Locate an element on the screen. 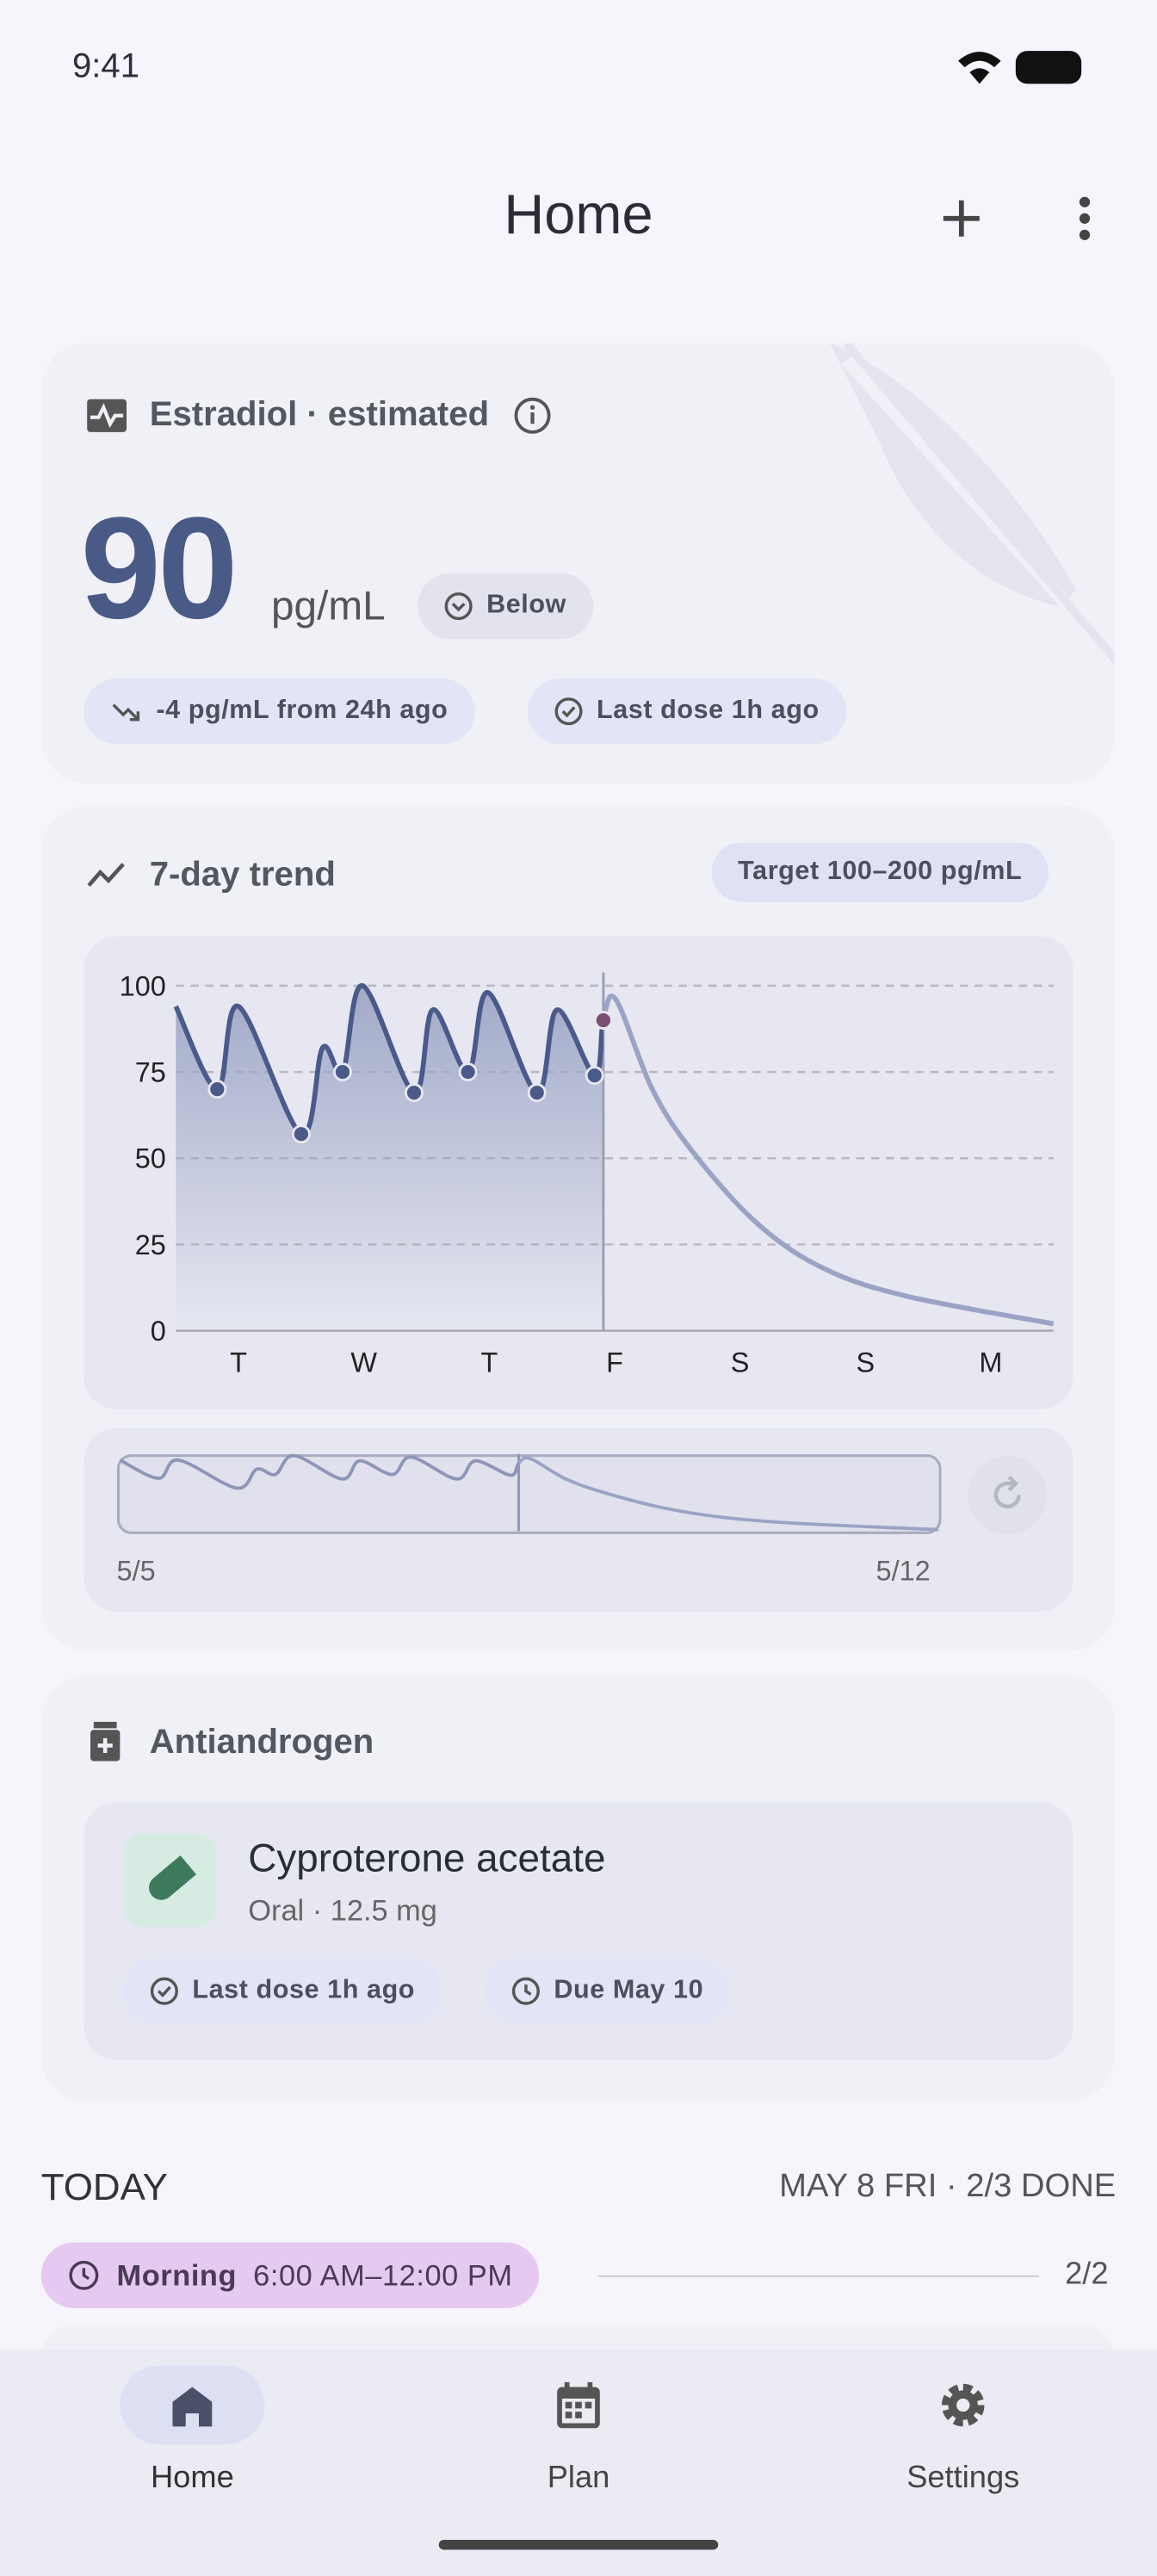 This screenshot has width=1157, height=2576. nav-label: Settings is located at coordinates (963, 2479).